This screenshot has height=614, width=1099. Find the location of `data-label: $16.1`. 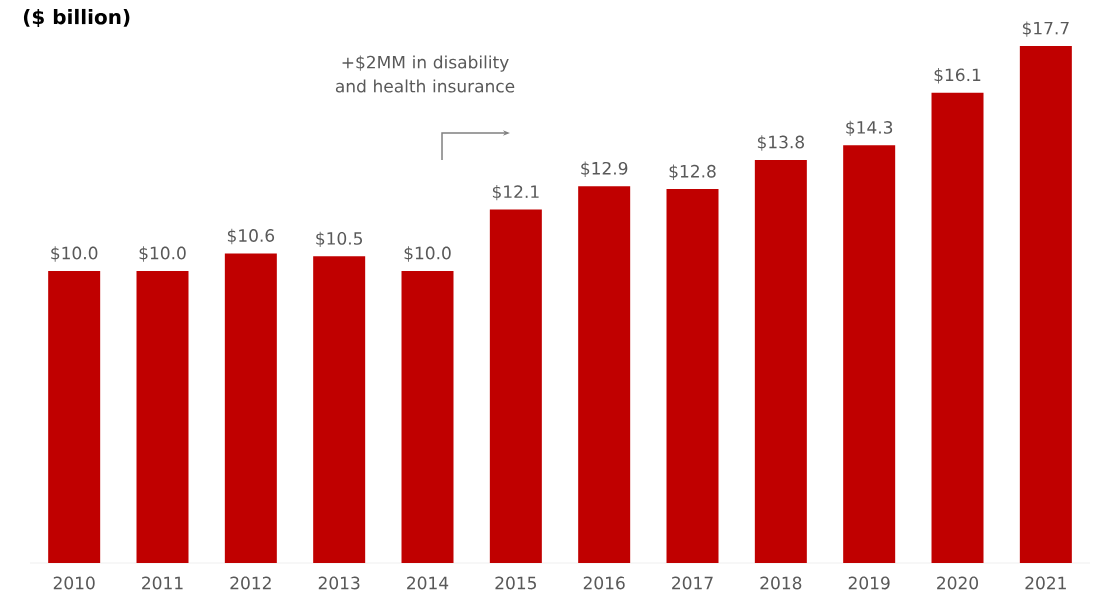

data-label: $16.1 is located at coordinates (957, 76).